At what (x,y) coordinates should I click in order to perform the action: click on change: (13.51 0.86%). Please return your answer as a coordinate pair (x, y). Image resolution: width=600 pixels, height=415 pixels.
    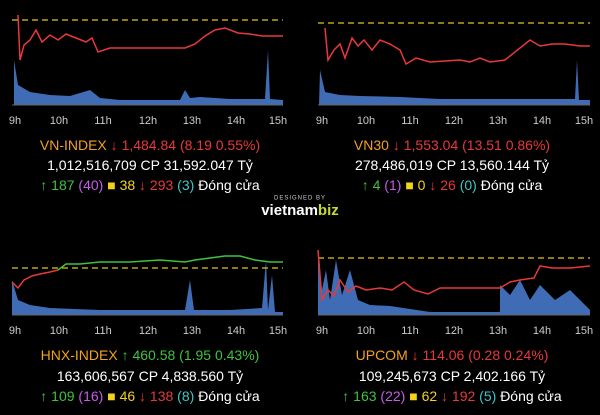
    Looking at the image, I should click on (506, 145).